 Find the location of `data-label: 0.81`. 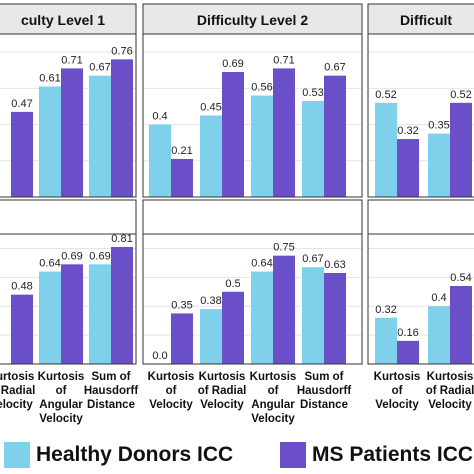

data-label: 0.81 is located at coordinates (121, 239).